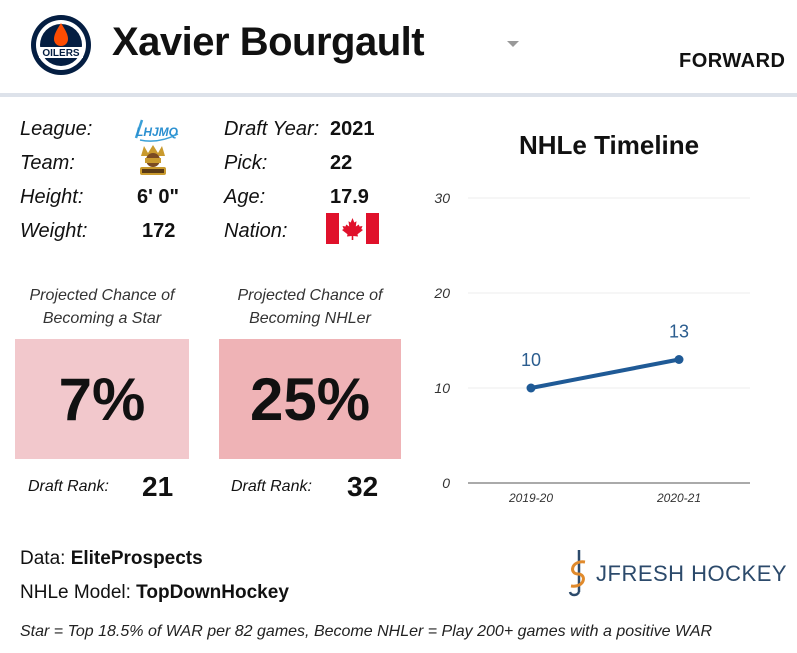 The height and width of the screenshot is (653, 797). I want to click on series-line, so click(605, 373).